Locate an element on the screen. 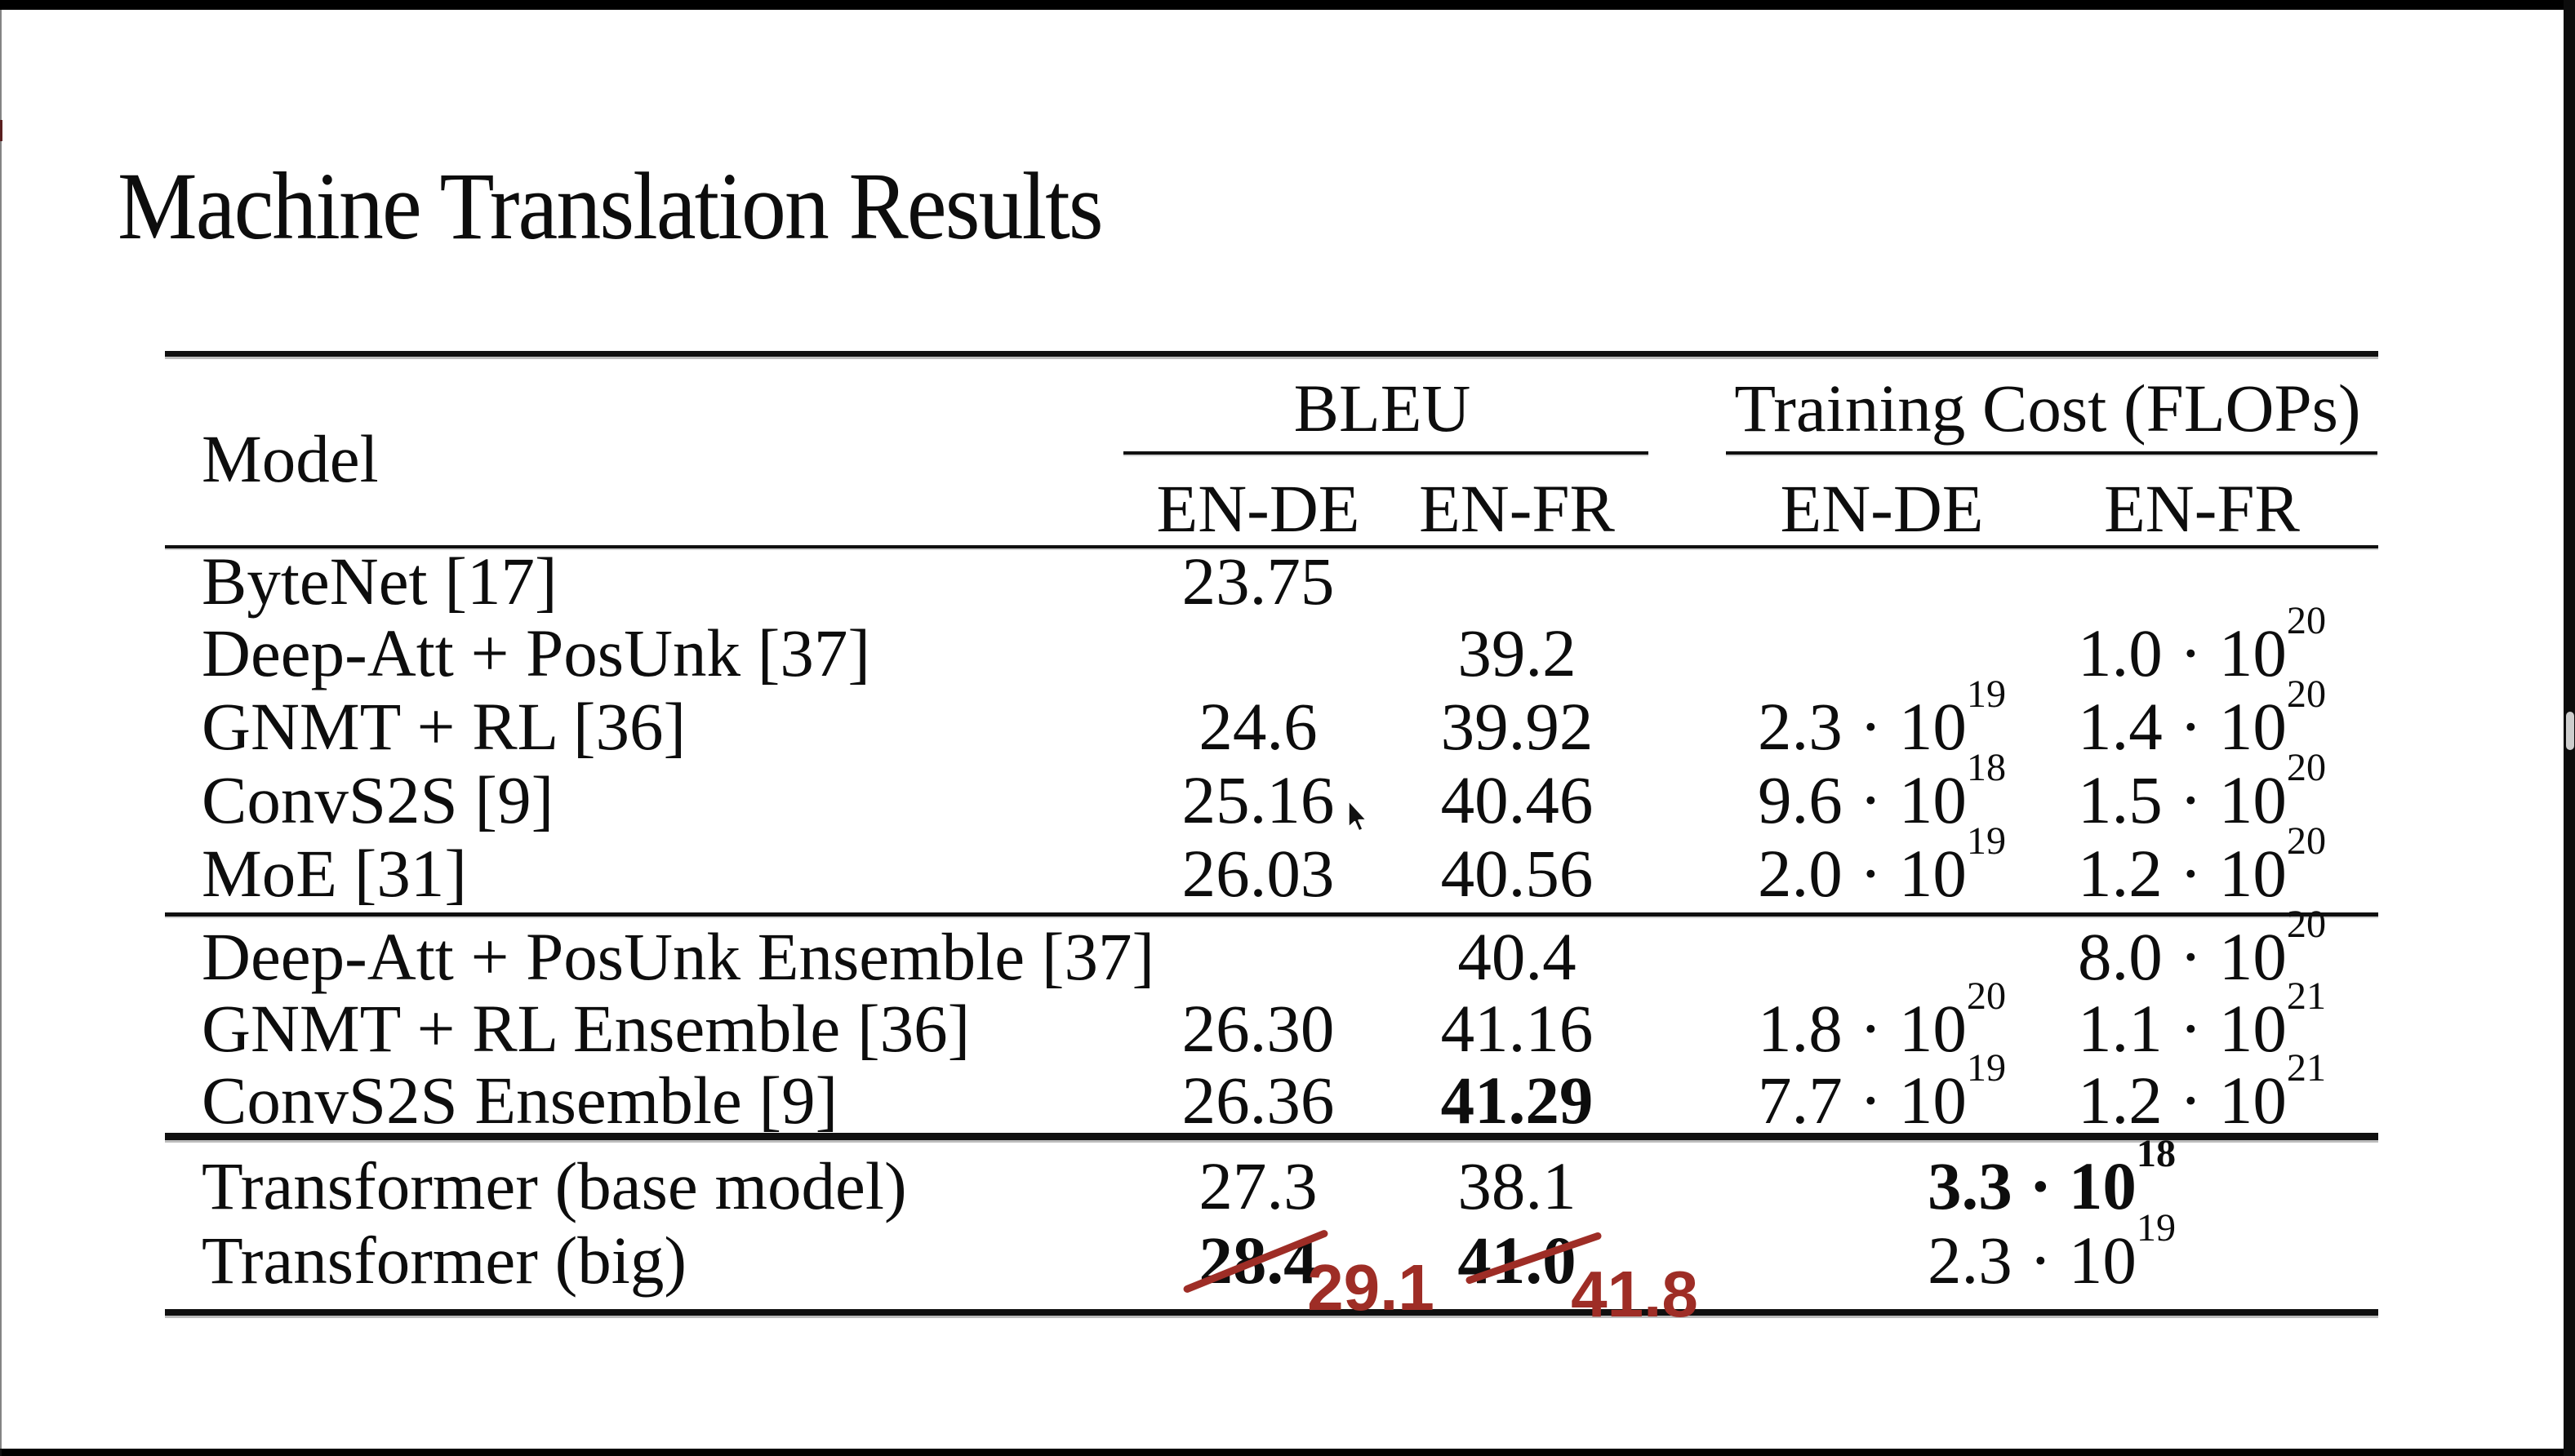 The image size is (2575, 1456). correction-bleu-enfr: 41.8 is located at coordinates (1634, 1294).